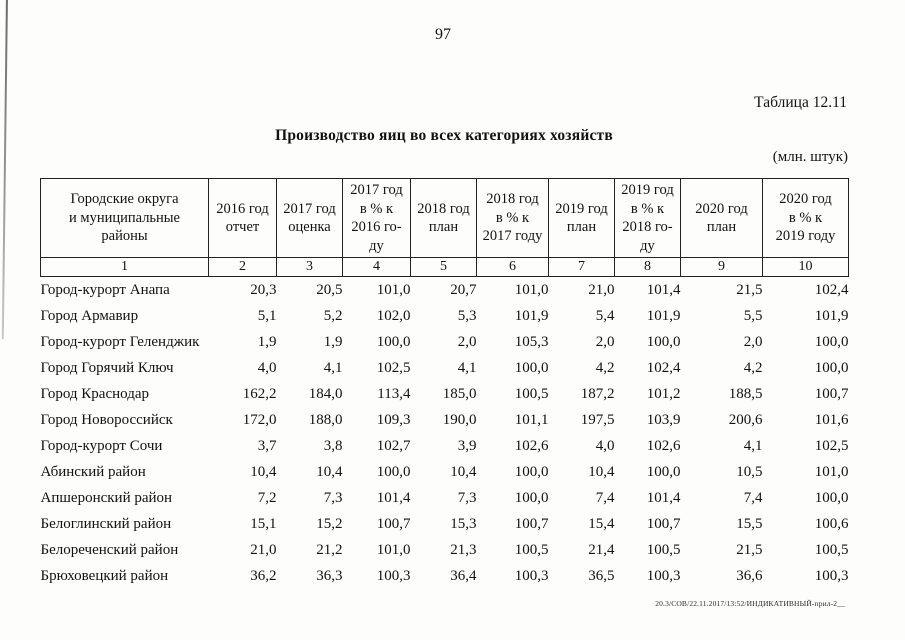  Describe the element at coordinates (267, 315) in the screenshot. I see `value-cell: 5,1` at that location.